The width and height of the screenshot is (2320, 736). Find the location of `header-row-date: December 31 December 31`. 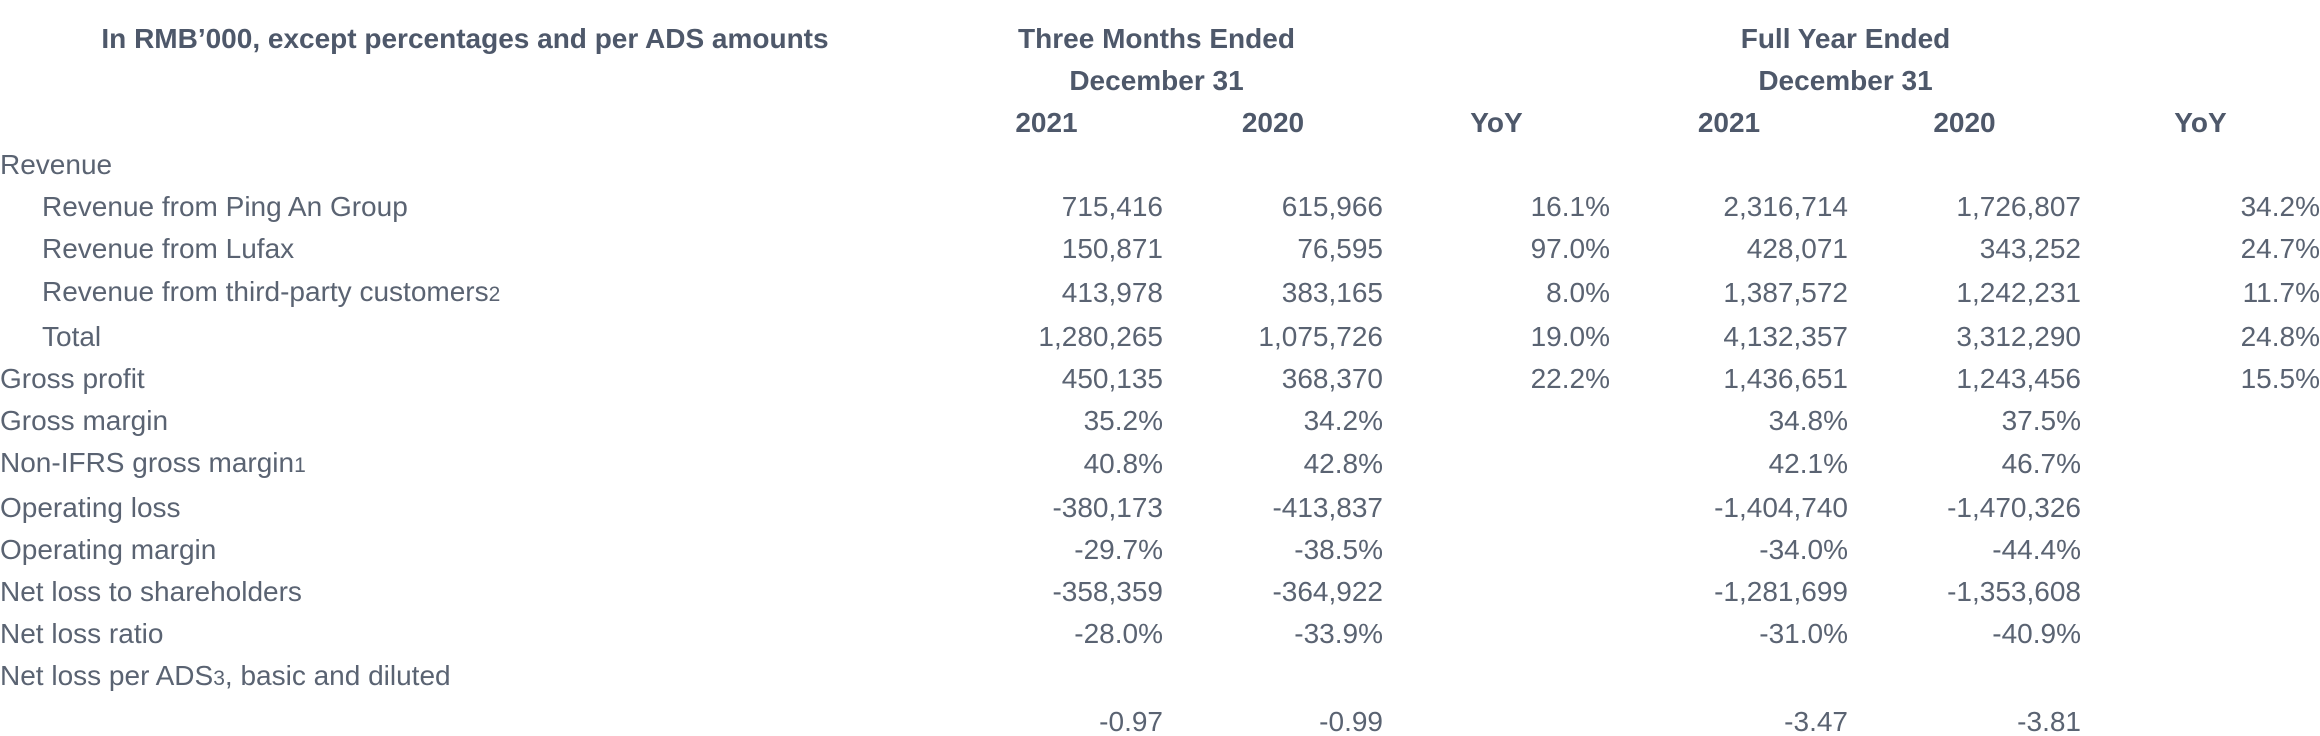

header-row-date: December 31 December 31 is located at coordinates (1160, 81).